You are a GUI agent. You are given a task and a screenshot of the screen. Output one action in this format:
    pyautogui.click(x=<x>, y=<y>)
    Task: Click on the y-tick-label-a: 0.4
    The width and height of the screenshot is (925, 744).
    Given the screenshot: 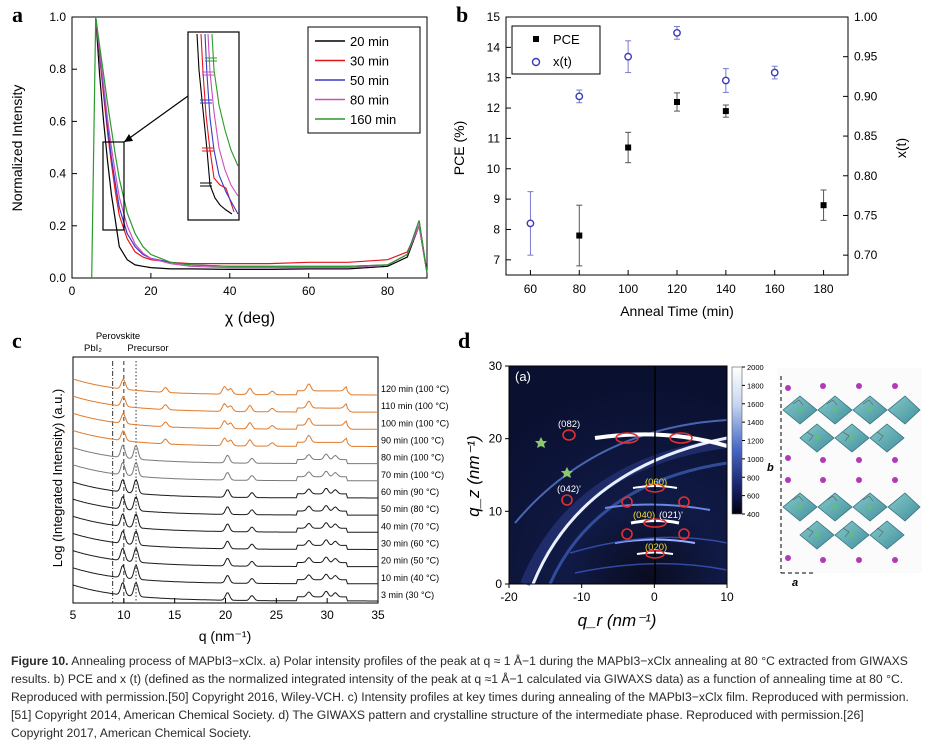 What is the action you would take?
    pyautogui.click(x=57, y=174)
    